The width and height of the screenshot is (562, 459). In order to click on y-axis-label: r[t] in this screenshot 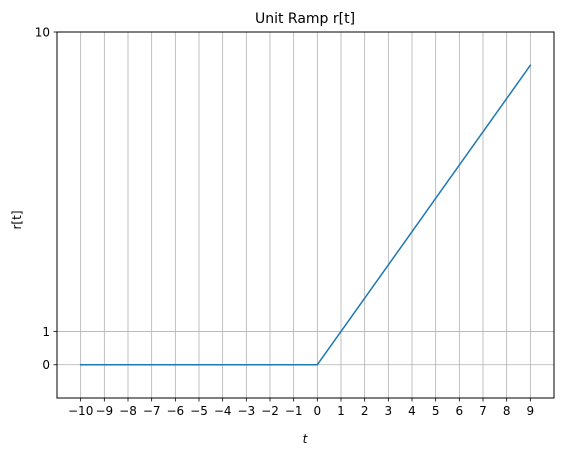, I will do `click(17, 219)`.